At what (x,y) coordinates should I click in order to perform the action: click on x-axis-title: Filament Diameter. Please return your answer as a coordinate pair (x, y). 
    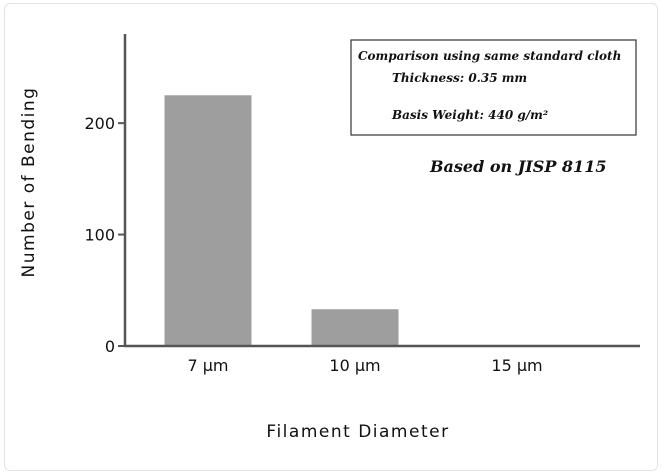
    Looking at the image, I should click on (357, 432).